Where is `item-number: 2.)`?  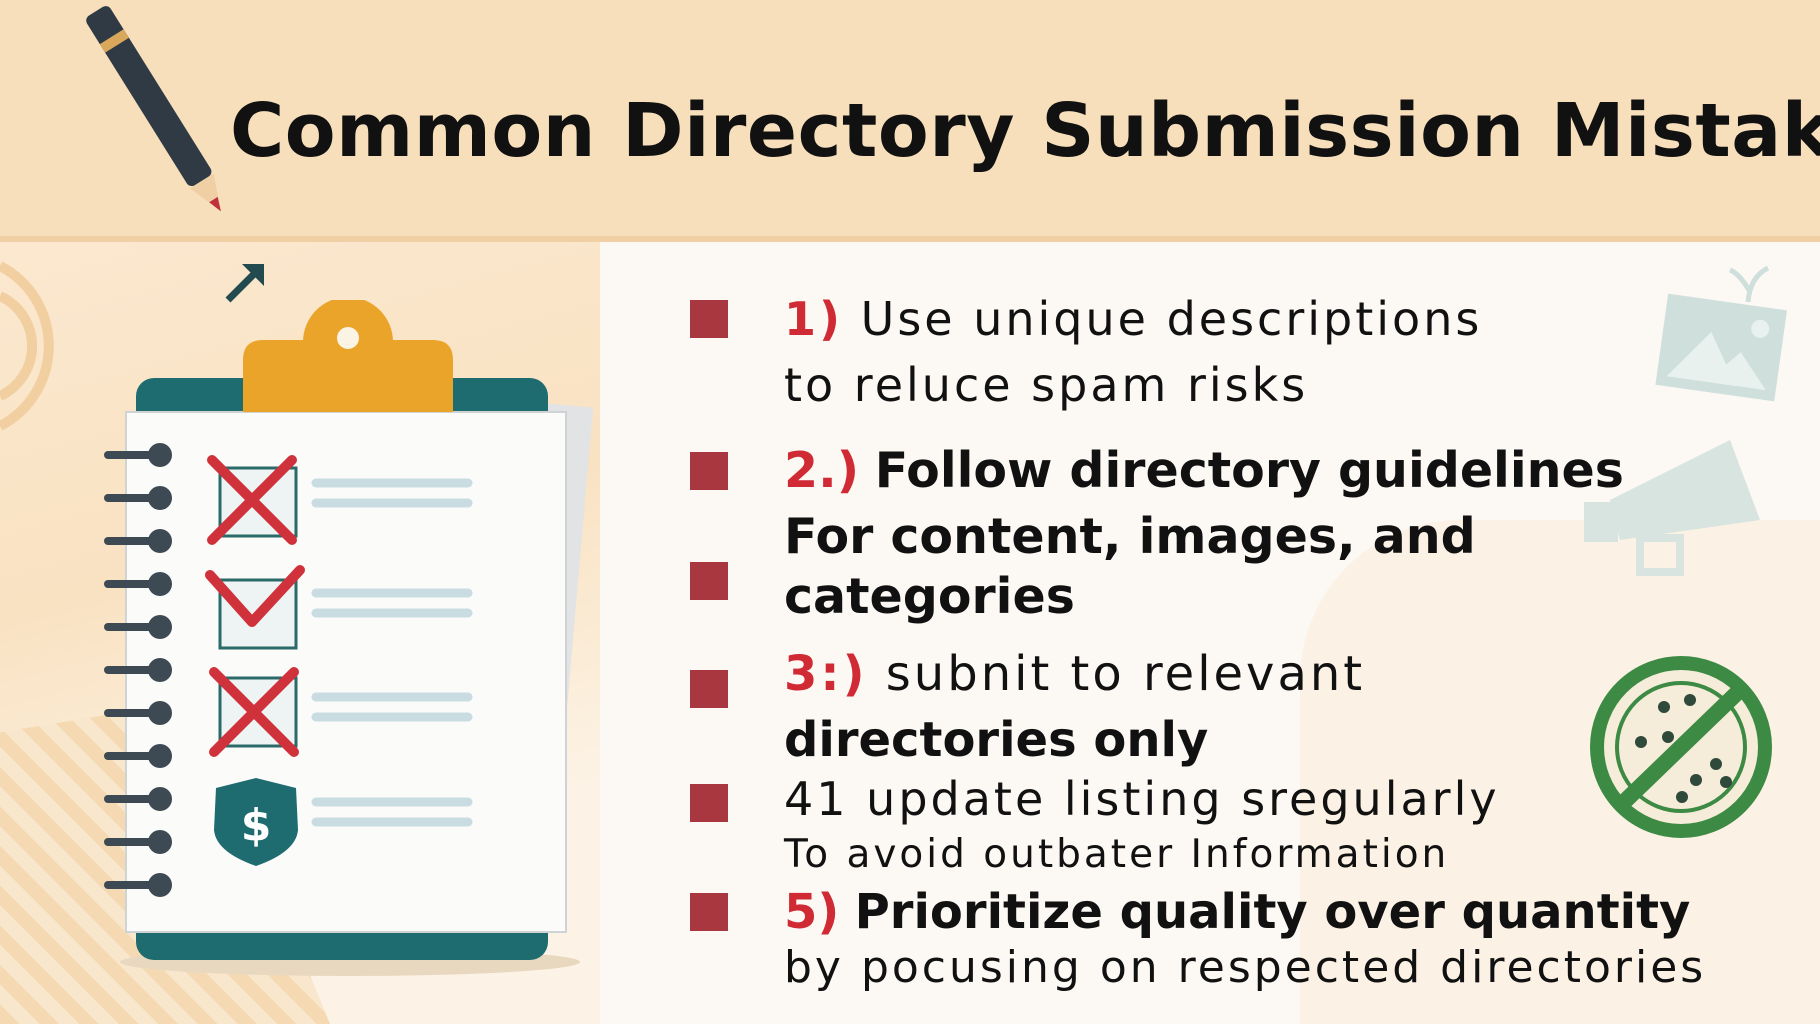 item-number: 2.) is located at coordinates (822, 470).